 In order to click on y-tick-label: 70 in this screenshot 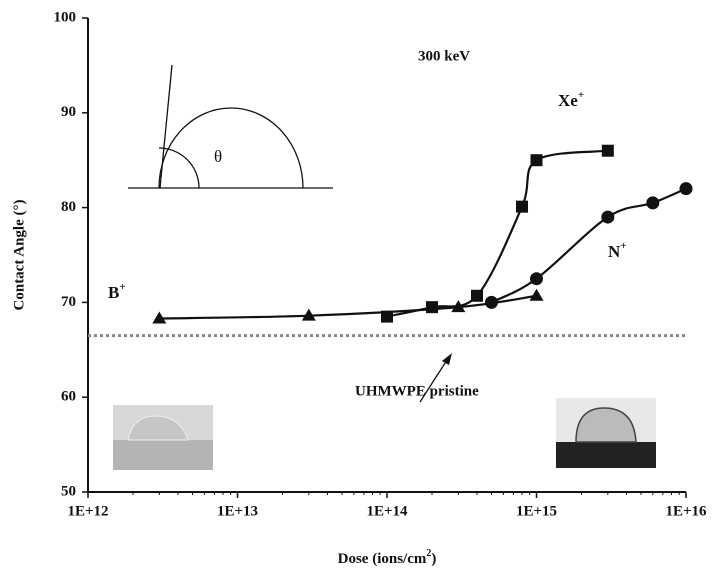, I will do `click(68, 302)`.